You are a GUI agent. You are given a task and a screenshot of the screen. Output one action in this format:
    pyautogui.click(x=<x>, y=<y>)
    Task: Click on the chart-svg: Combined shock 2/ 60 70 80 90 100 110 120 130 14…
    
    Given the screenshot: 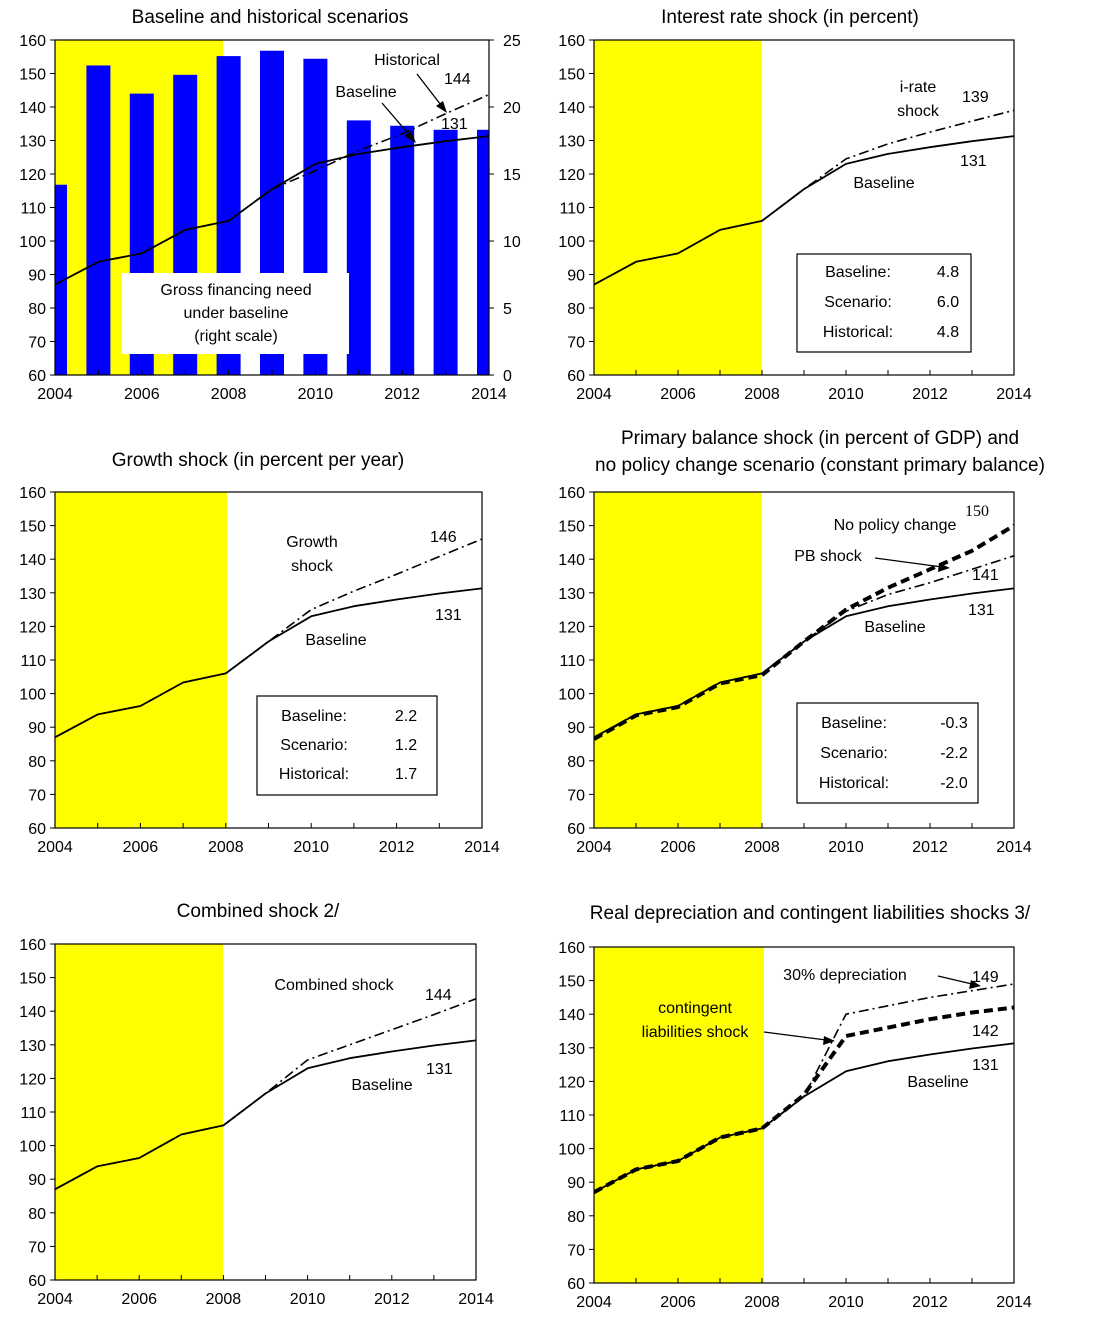 What is the action you would take?
    pyautogui.click(x=256, y=1104)
    